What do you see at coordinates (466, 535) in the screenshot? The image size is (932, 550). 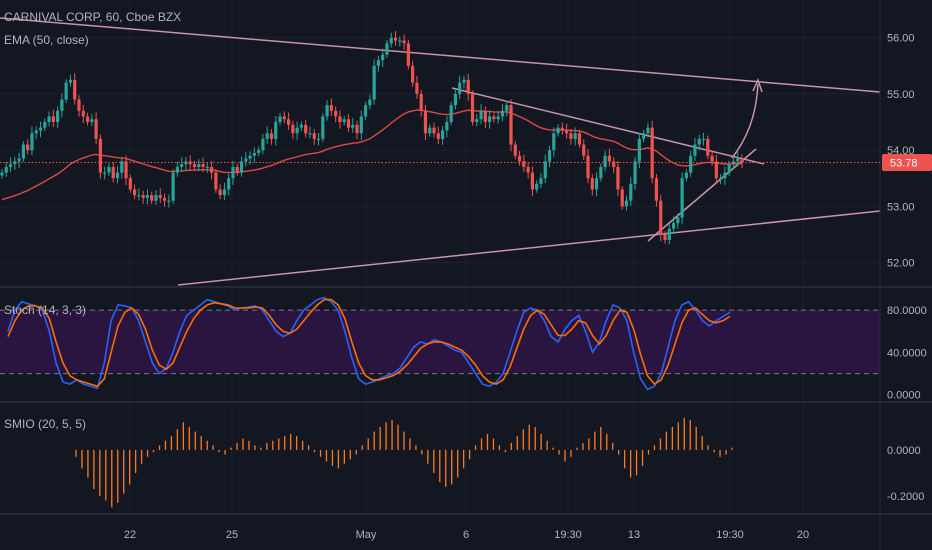 I see `time-tick-label: 6` at bounding box center [466, 535].